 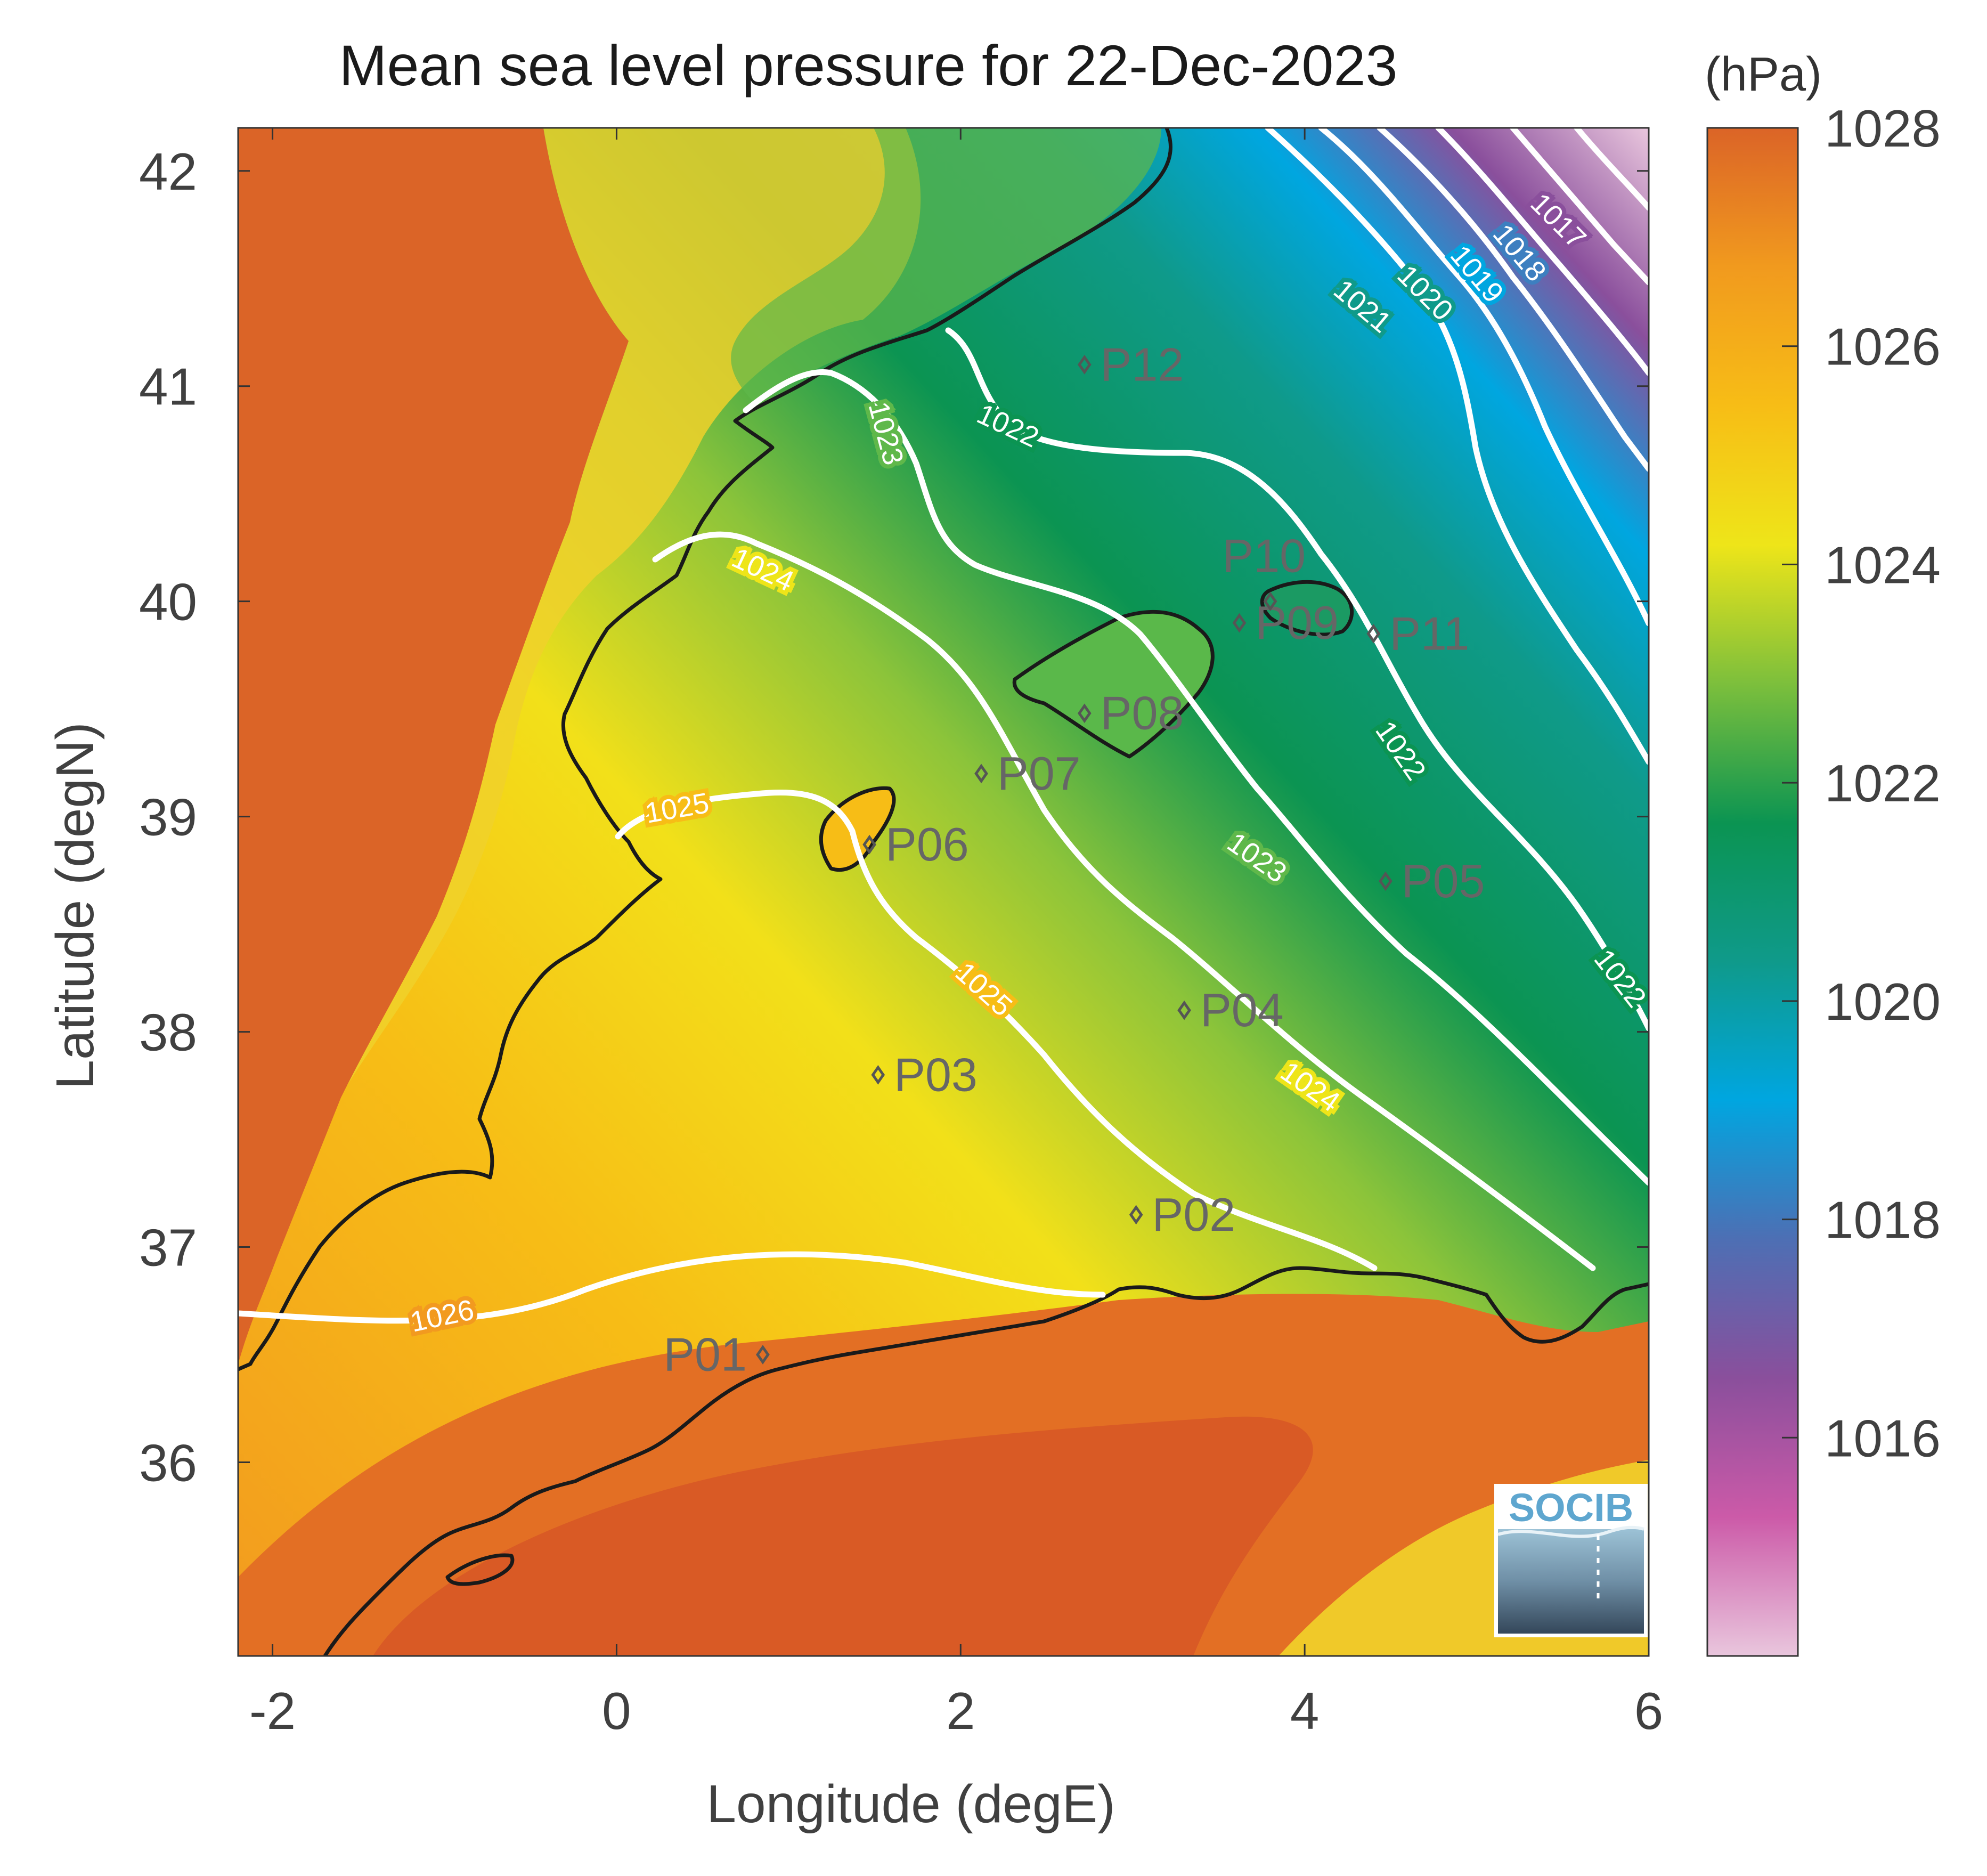 What do you see at coordinates (75, 905) in the screenshot?
I see `y-axis-label: Latitude (degN)` at bounding box center [75, 905].